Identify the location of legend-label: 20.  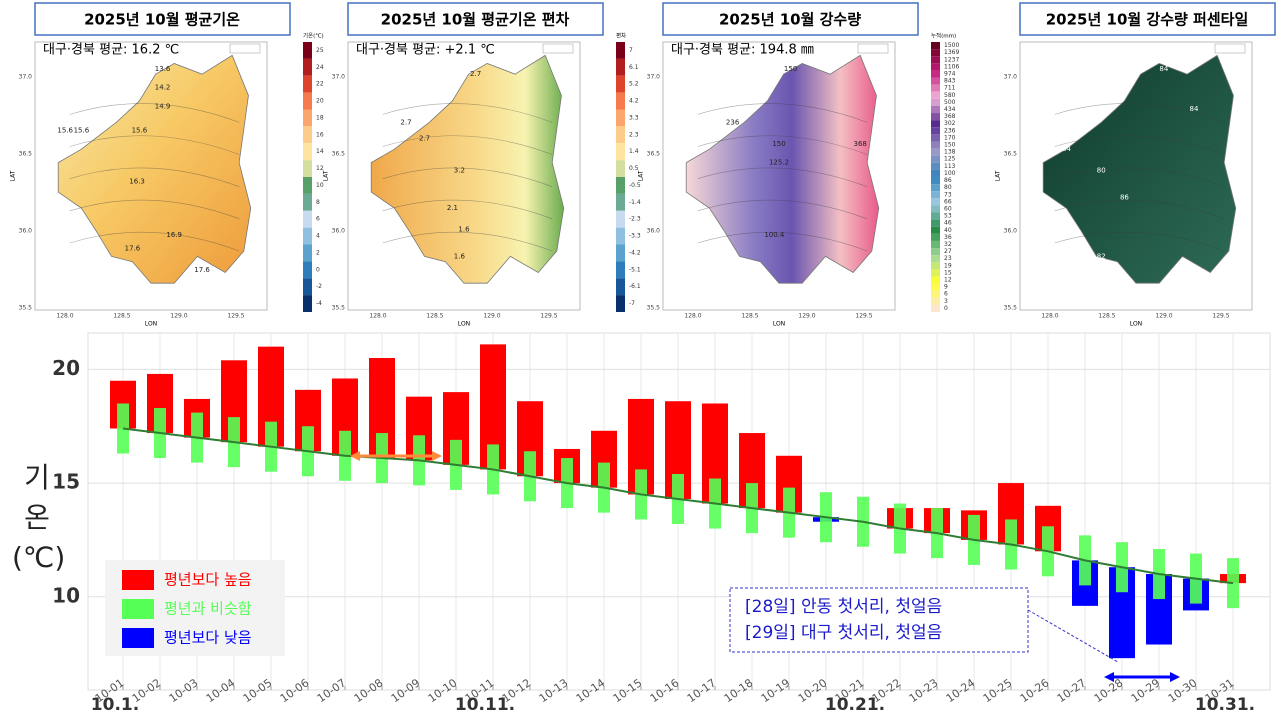
(320, 101).